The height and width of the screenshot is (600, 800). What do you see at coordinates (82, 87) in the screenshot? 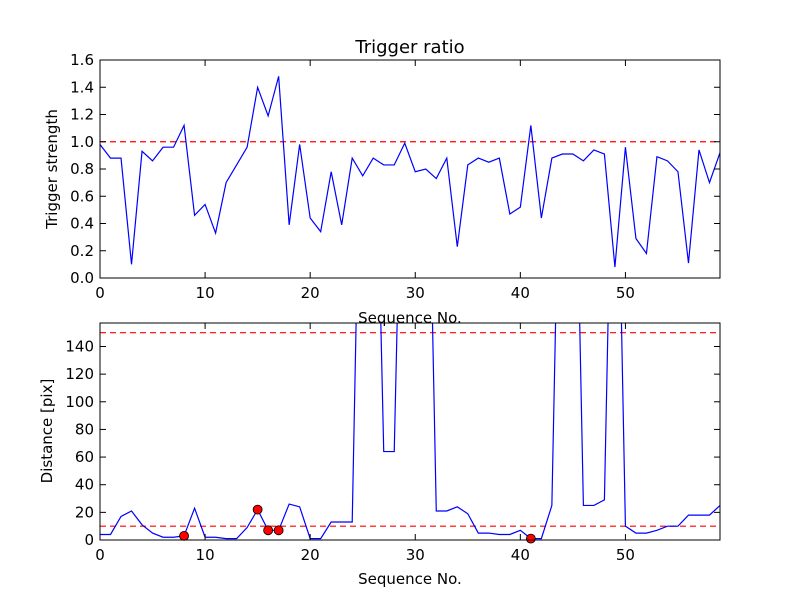
I see `y-tick-label: 1.4` at bounding box center [82, 87].